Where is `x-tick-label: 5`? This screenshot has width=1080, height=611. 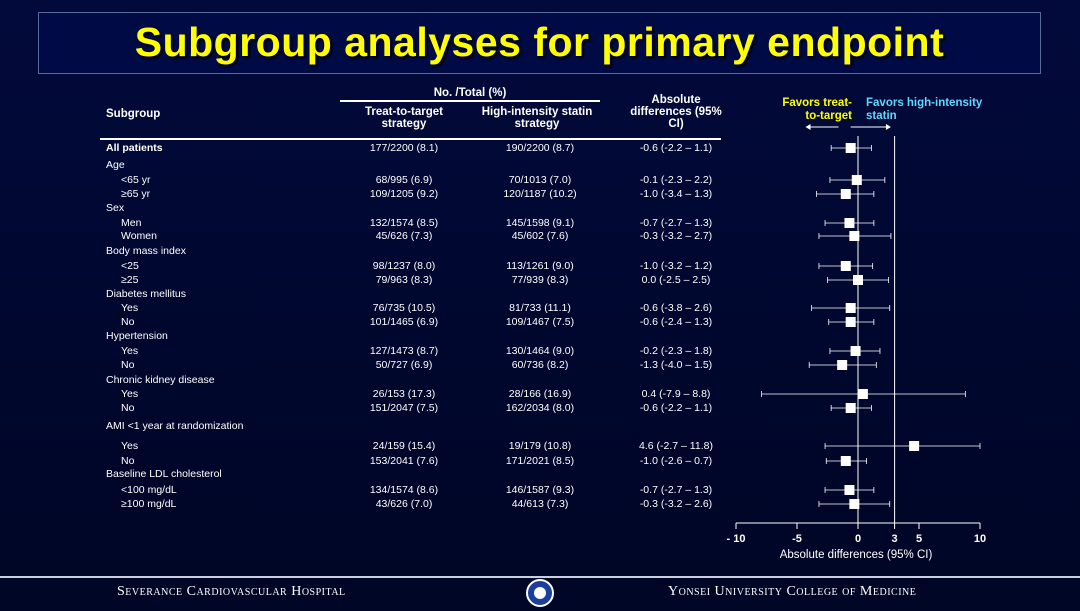 x-tick-label: 5 is located at coordinates (919, 539).